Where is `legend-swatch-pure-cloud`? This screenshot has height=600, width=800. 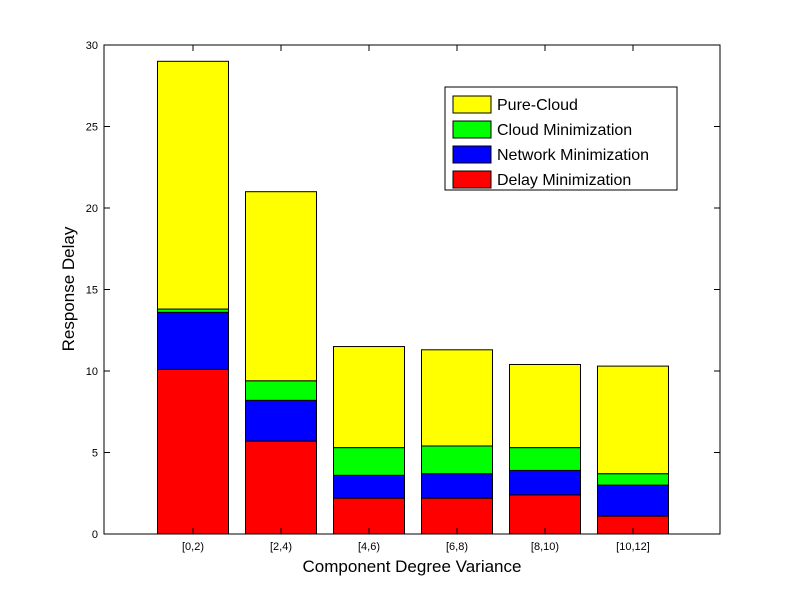
legend-swatch-pure-cloud is located at coordinates (472, 104).